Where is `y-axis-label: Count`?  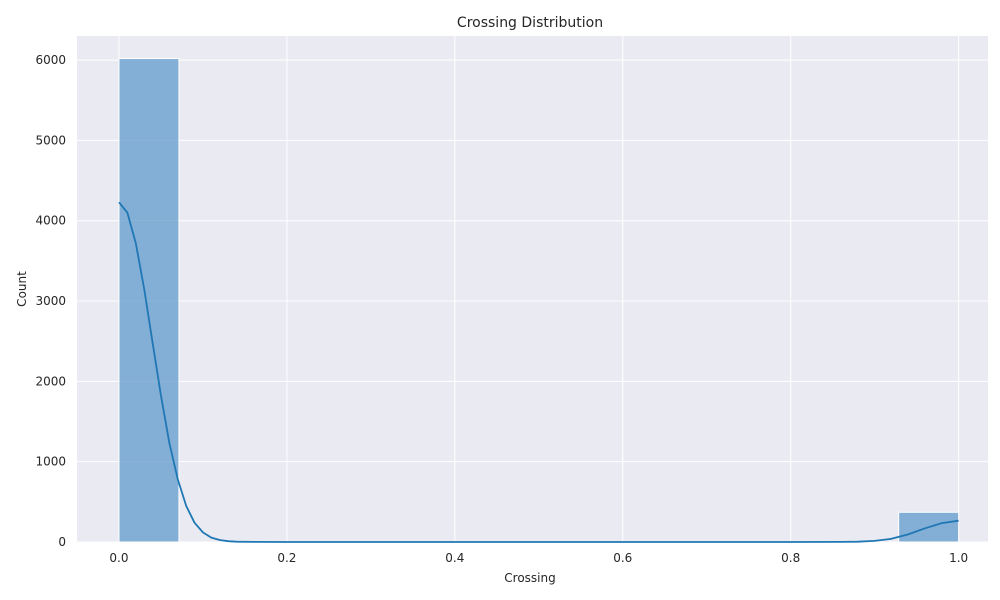 y-axis-label: Count is located at coordinates (22, 289).